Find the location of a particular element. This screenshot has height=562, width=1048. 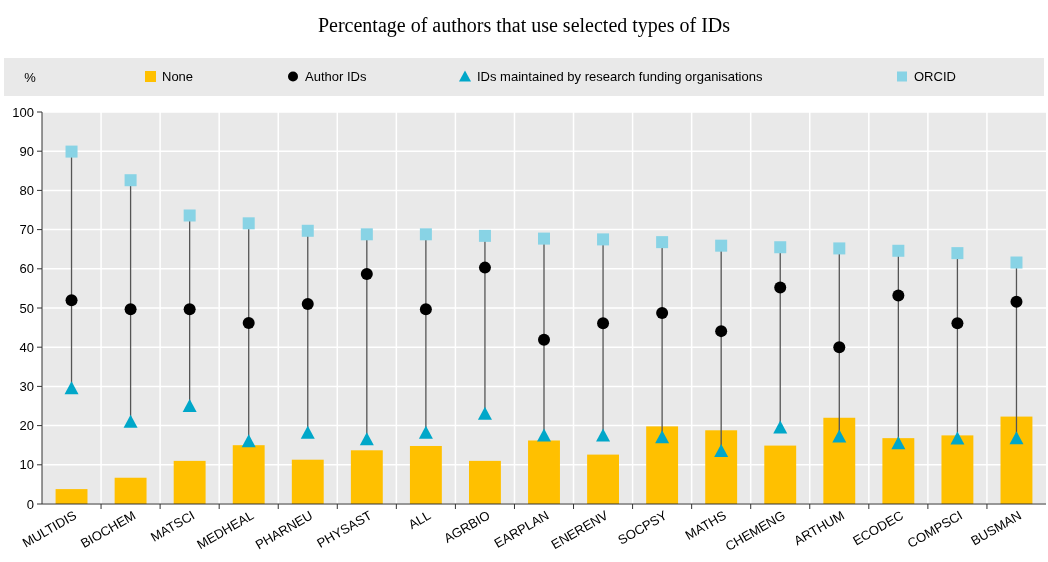

y-tick-label: 0 is located at coordinates (30, 504).